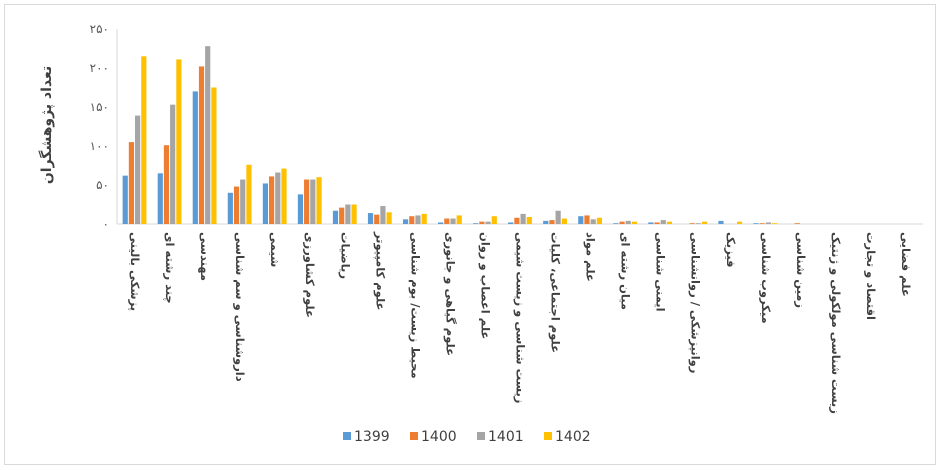 The width and height of the screenshot is (942, 471). Describe the element at coordinates (102, 185) in the screenshot. I see `y-tick-label: ۵۰` at that location.